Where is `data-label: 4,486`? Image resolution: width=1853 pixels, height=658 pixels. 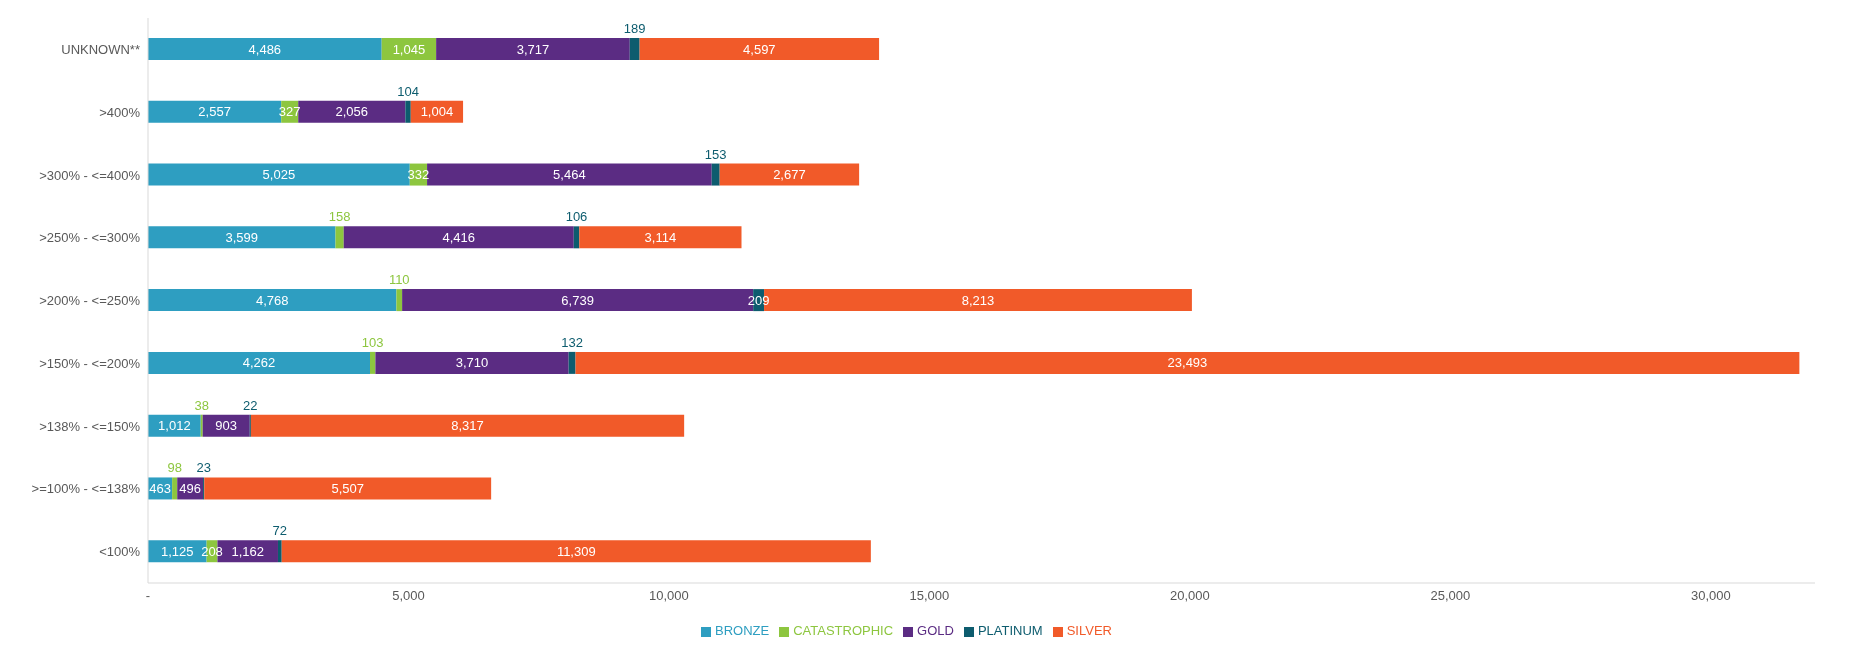
data-label: 4,486 is located at coordinates (265, 49).